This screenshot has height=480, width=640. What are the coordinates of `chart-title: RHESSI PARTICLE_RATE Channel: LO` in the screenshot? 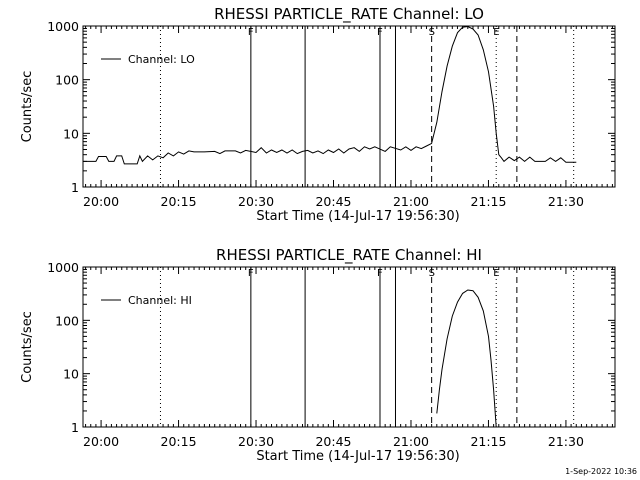 It's located at (349, 14).